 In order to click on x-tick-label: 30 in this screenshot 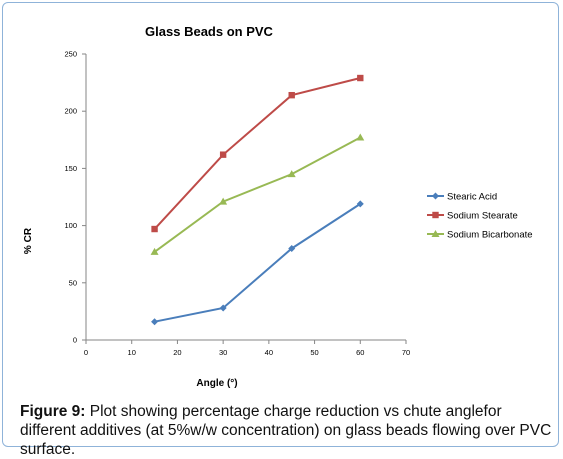, I will do `click(223, 352)`.